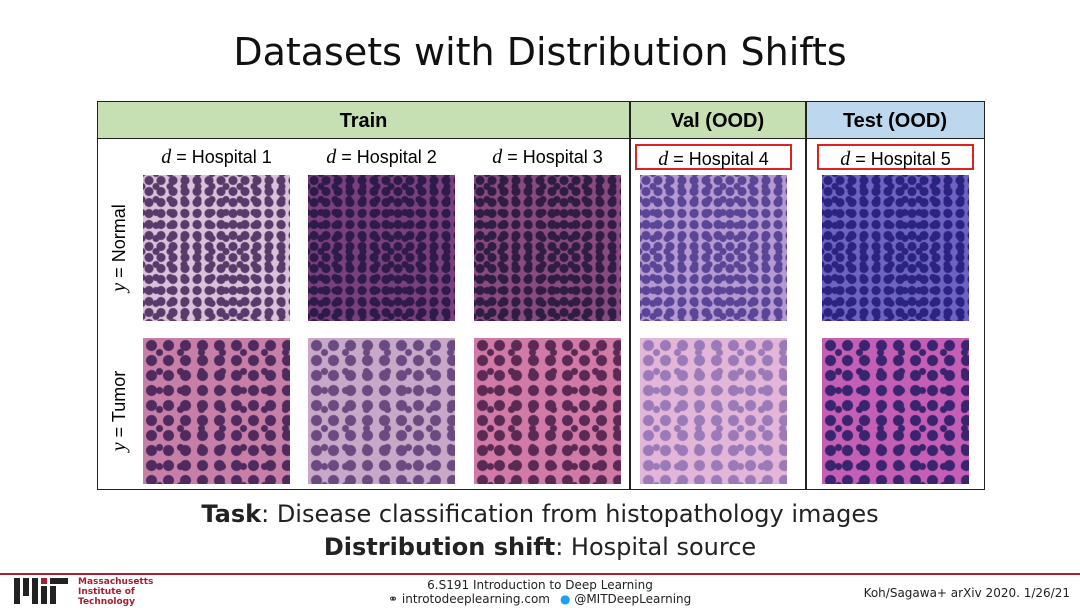 The width and height of the screenshot is (1080, 608). I want to click on caption: Distribution shift: Hospital source, so click(540, 547).